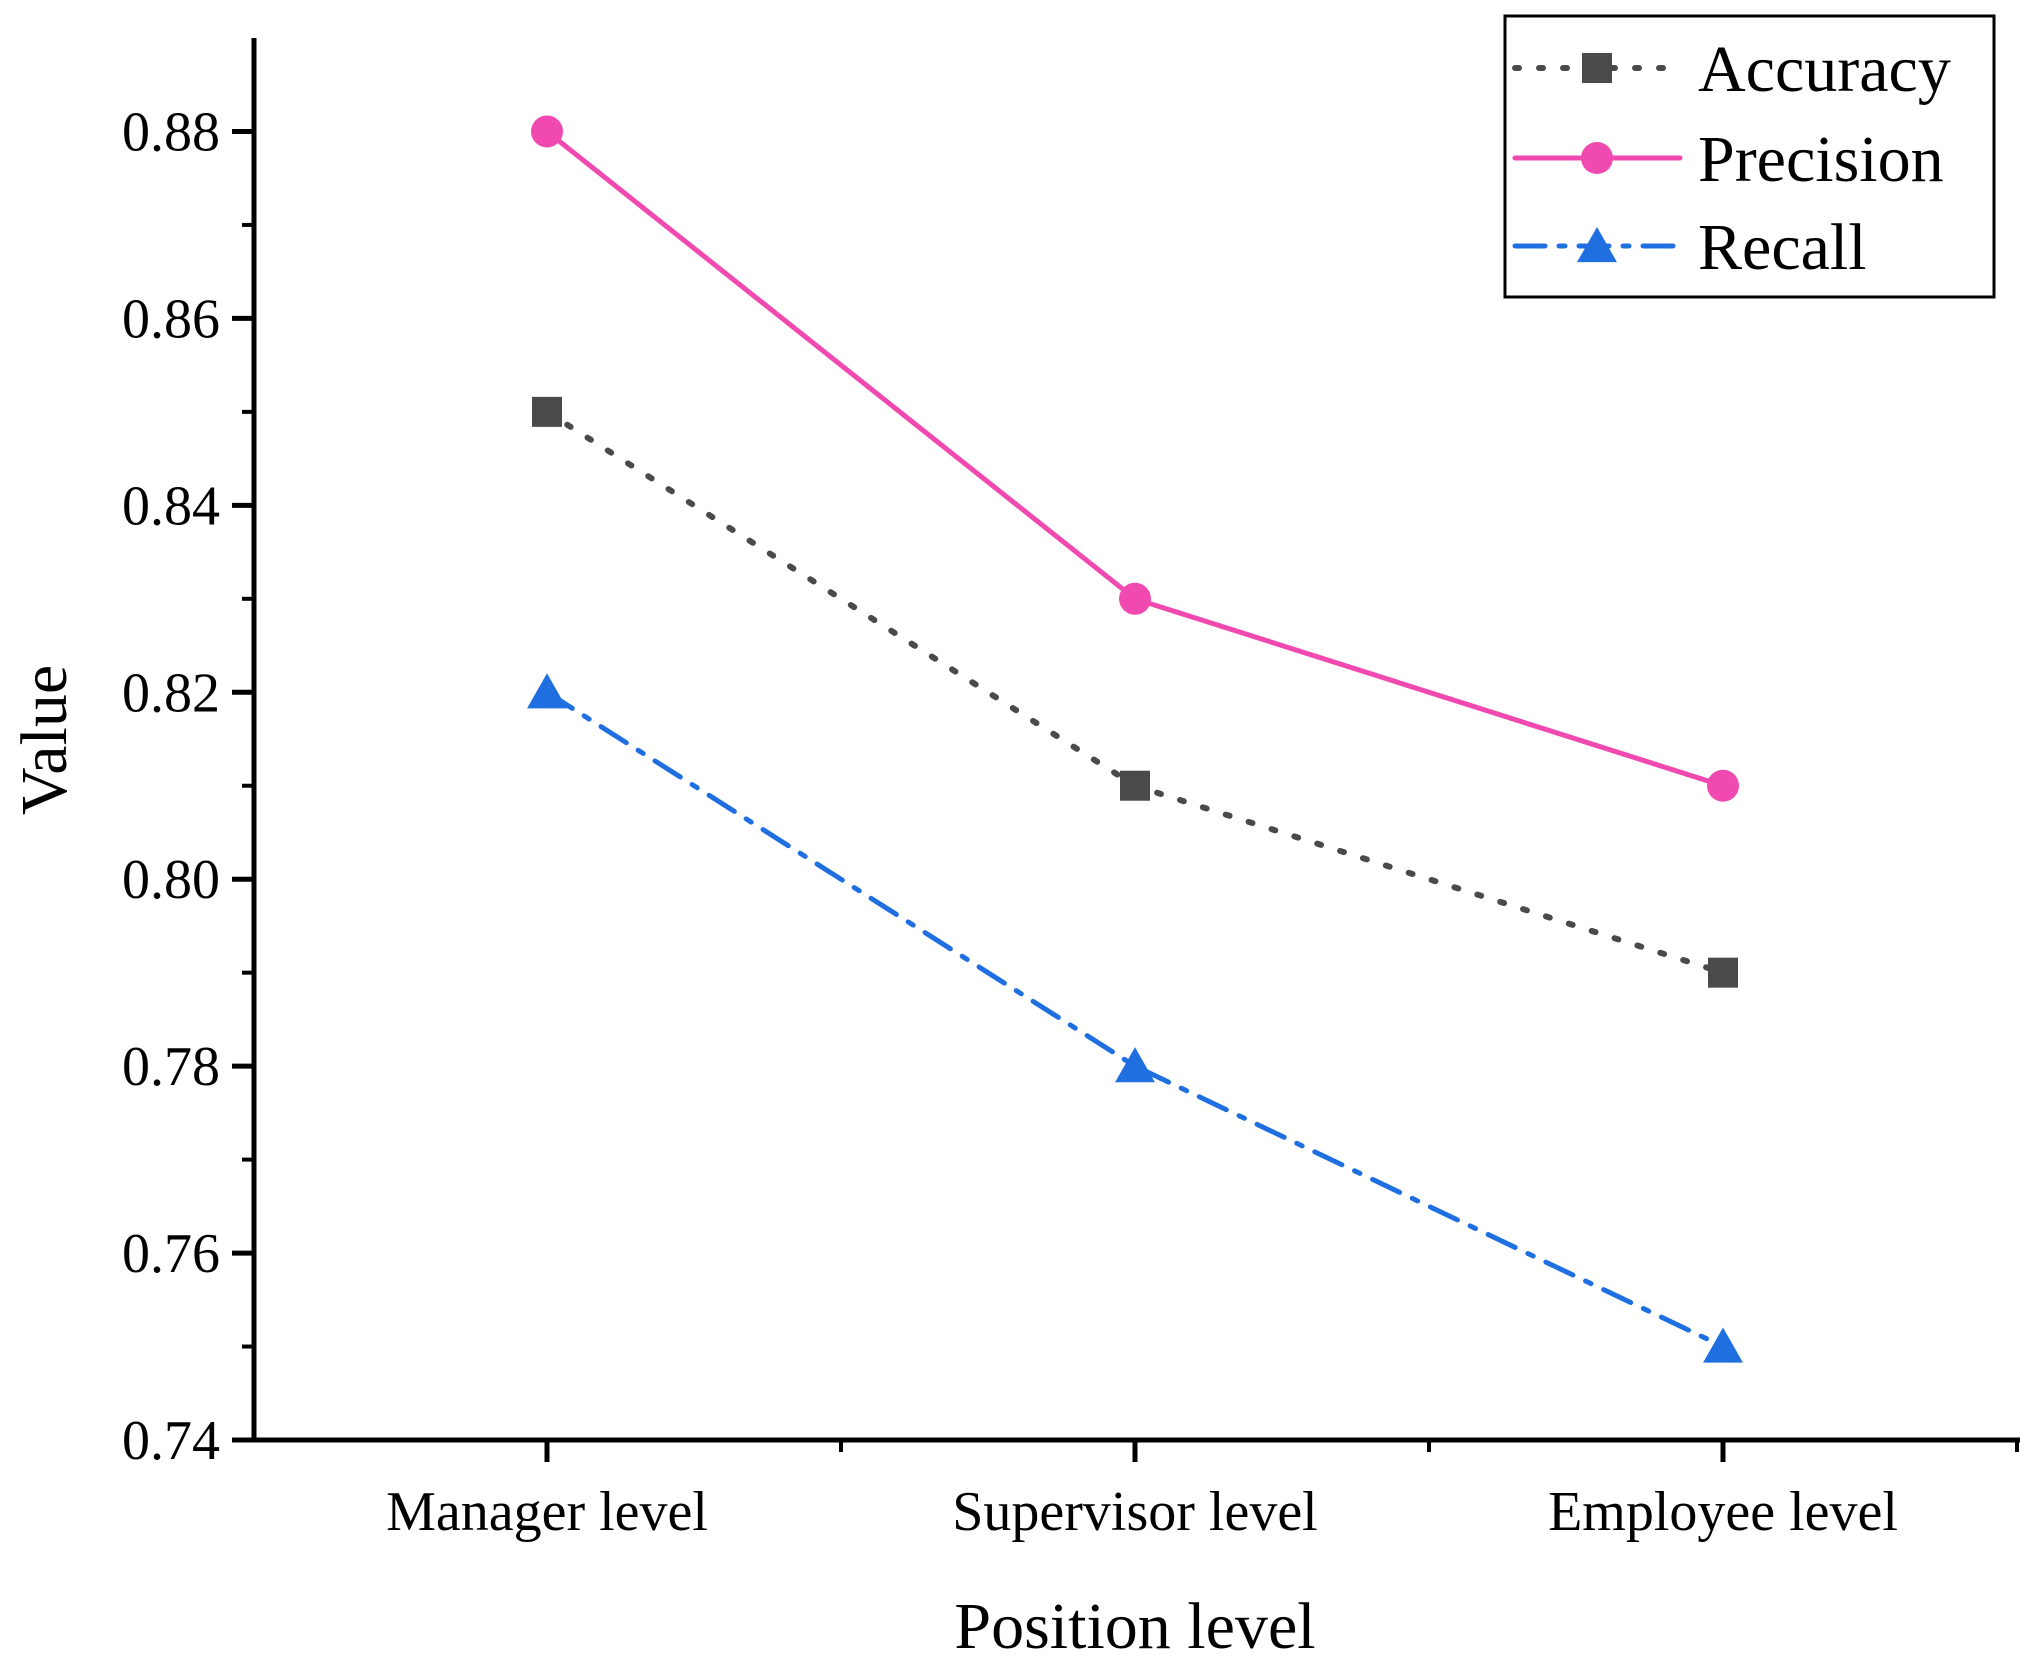 The image size is (2031, 1664). I want to click on y-tick-label: 0.80, so click(171, 880).